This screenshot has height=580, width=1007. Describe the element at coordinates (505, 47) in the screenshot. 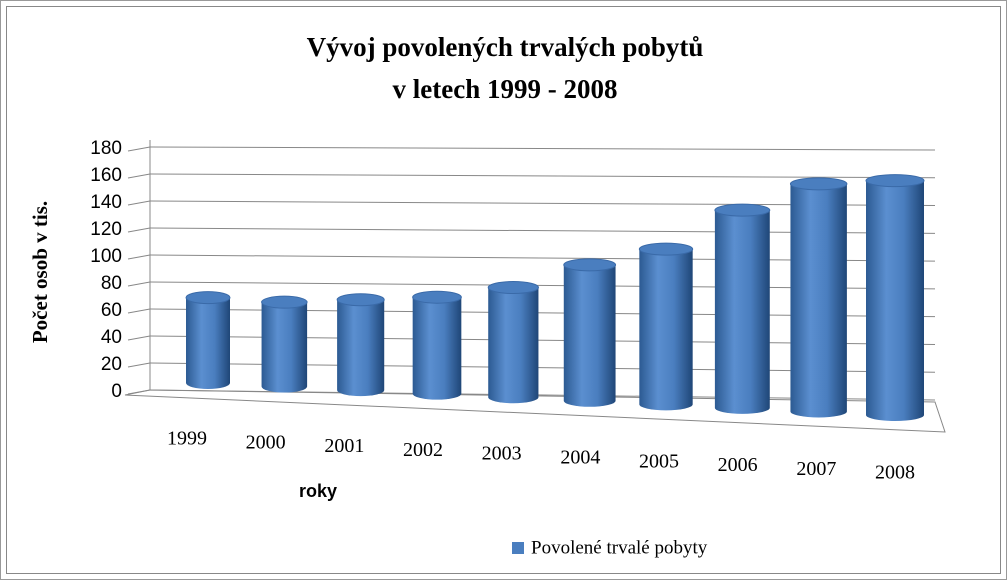

I see `chart-title: Vývoj povolených trvalých pobytů` at that location.